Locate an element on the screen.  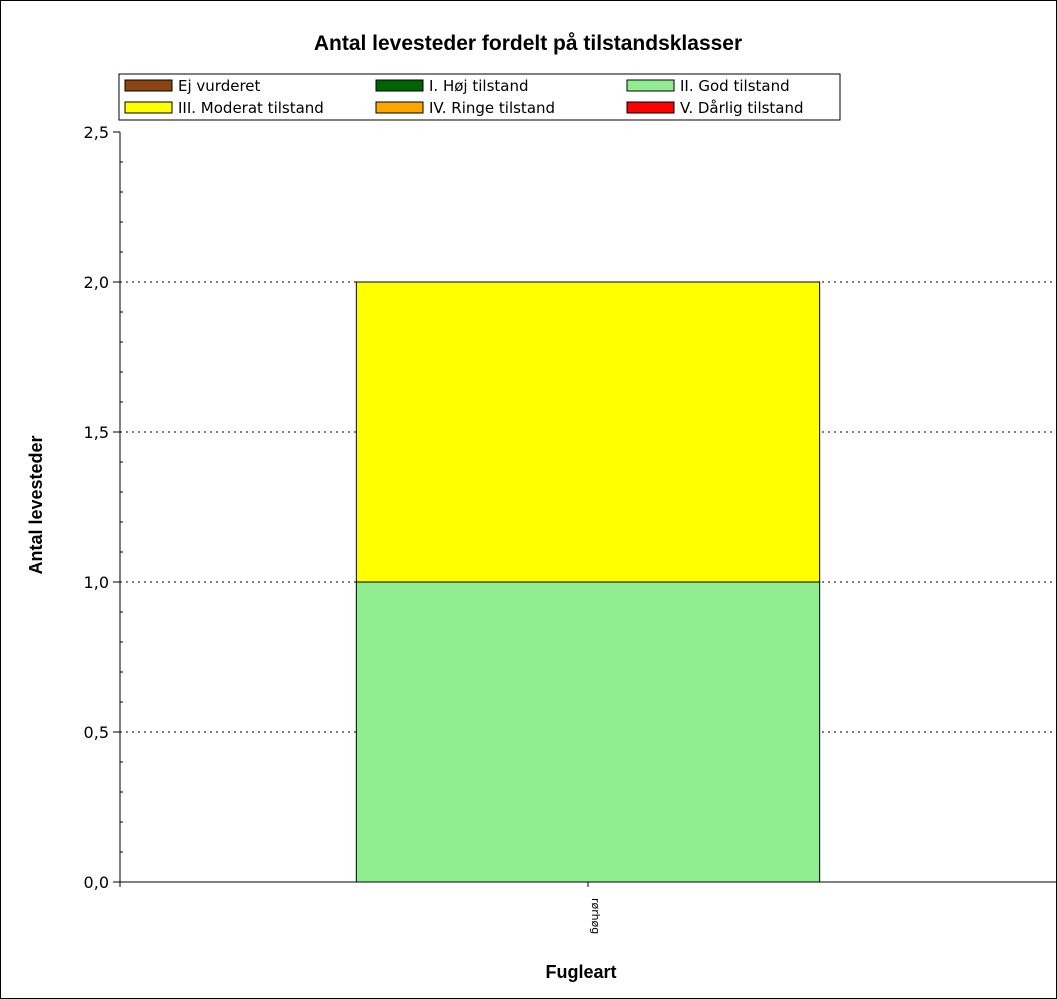
legend-label: III. Moderat tilstand is located at coordinates (251, 108).